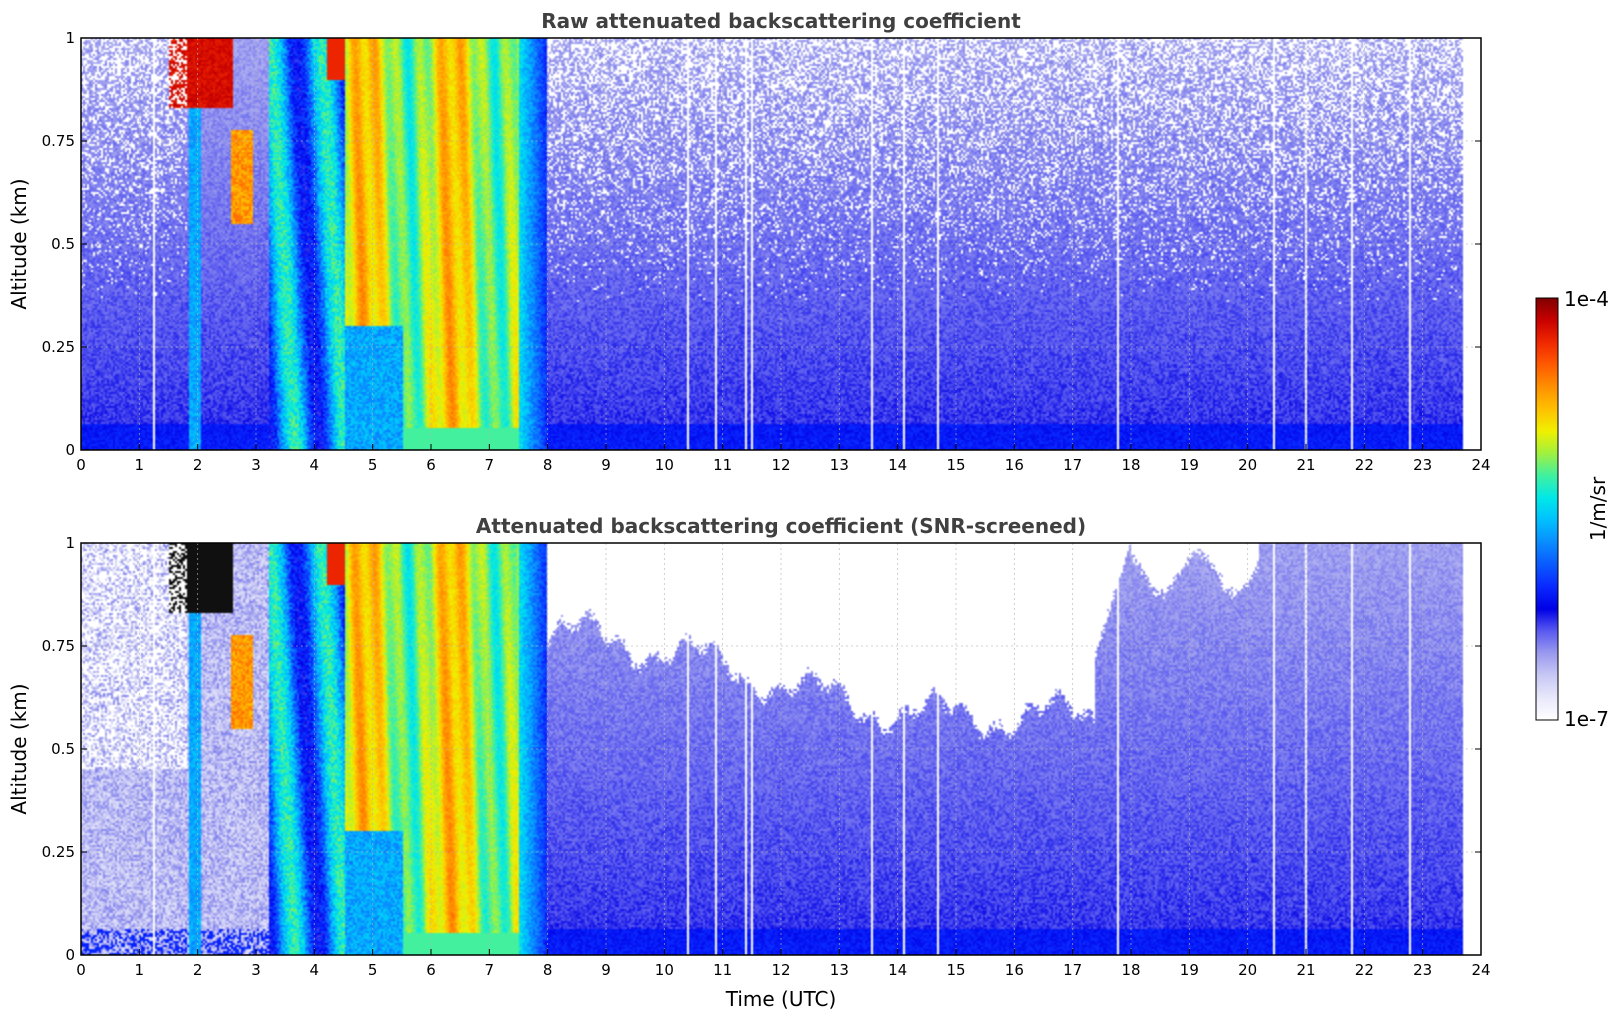 The height and width of the screenshot is (1020, 1621). What do you see at coordinates (1547, 509) in the screenshot?
I see `colorbar-scale` at bounding box center [1547, 509].